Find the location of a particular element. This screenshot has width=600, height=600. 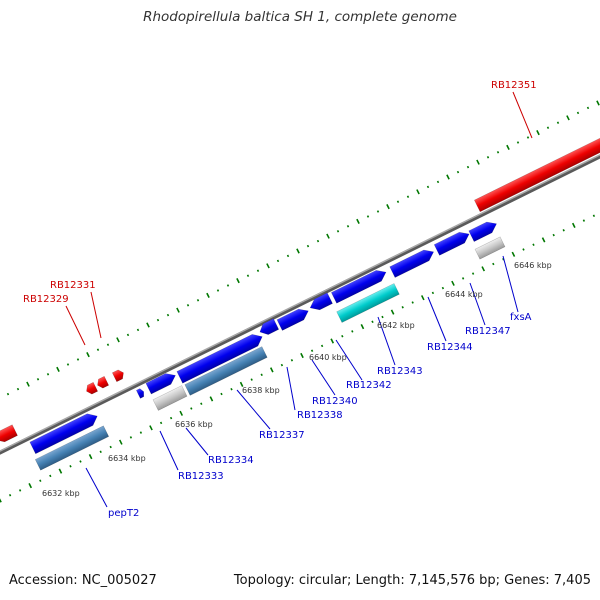

kbp-label: 6638 kbp is located at coordinates (261, 390).